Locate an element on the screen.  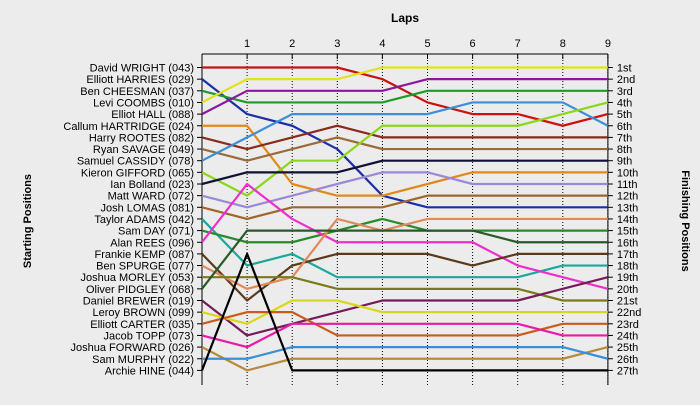
start-label: Daniel BREWER (019) is located at coordinates (138, 302).